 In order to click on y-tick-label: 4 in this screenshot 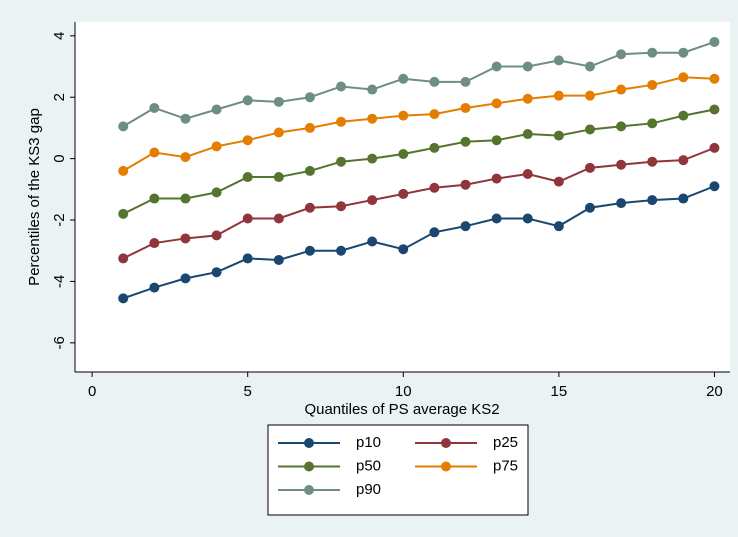, I will do `click(59, 36)`.